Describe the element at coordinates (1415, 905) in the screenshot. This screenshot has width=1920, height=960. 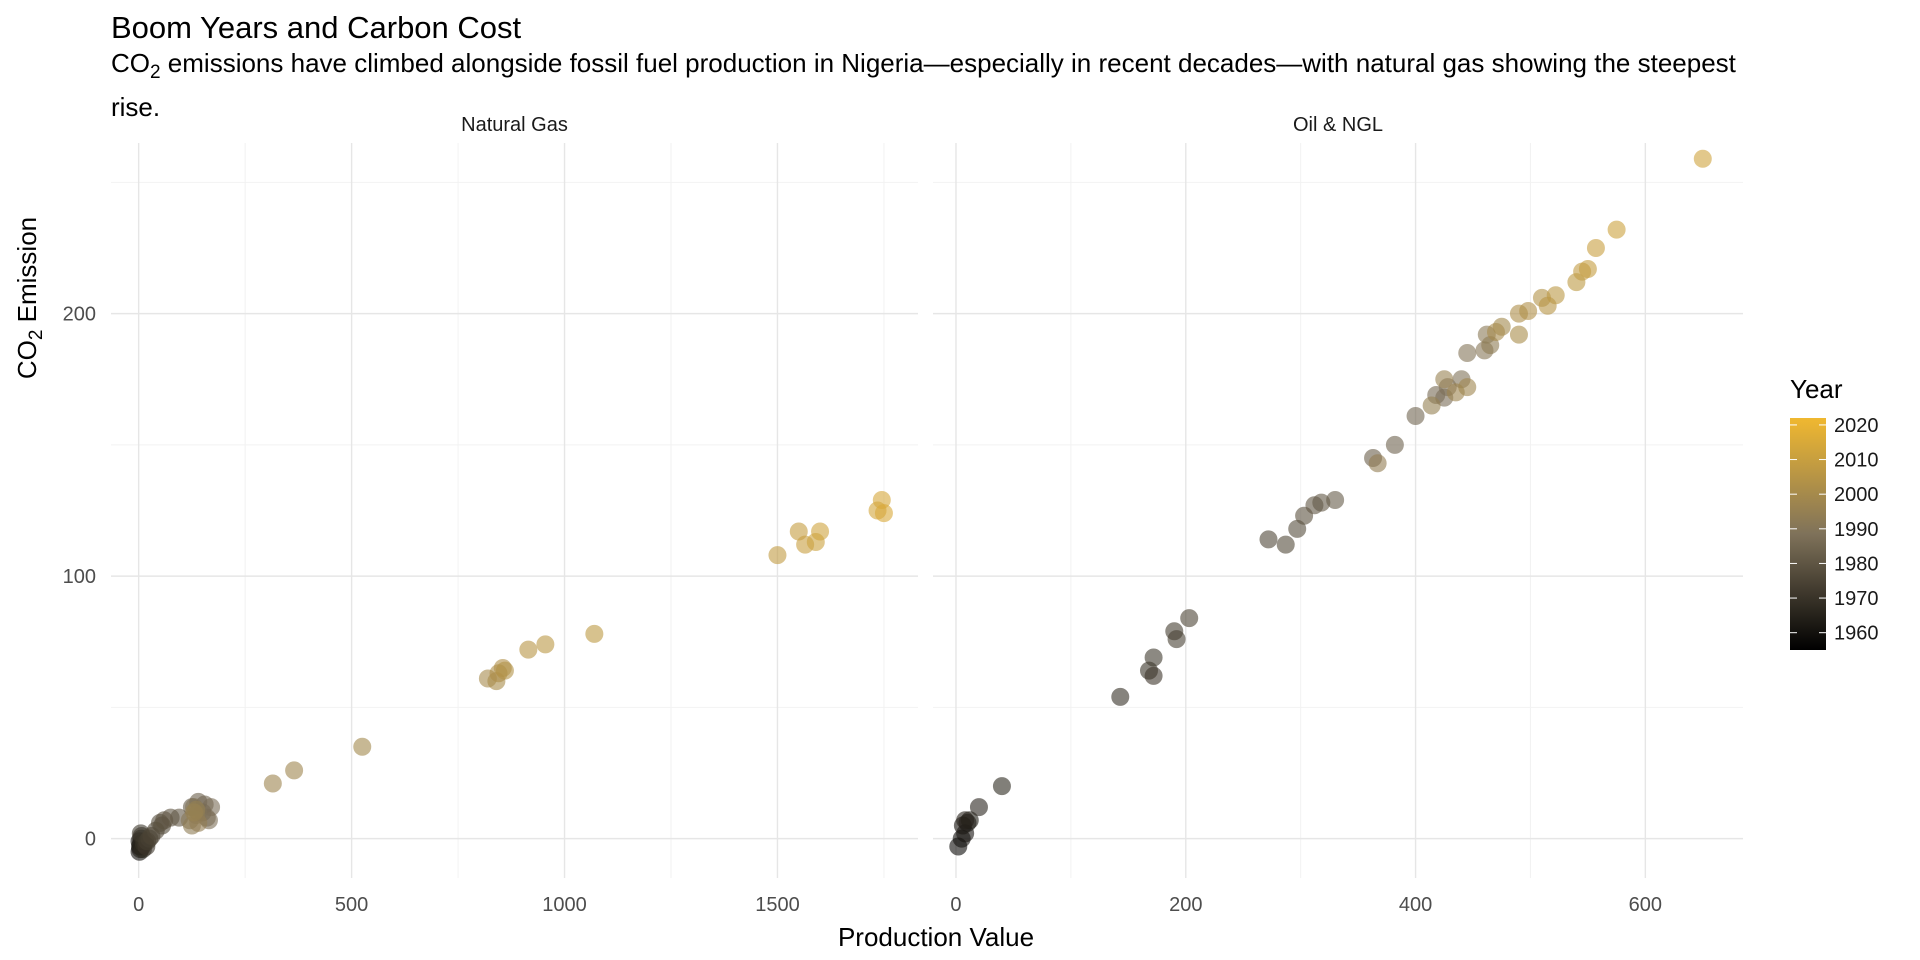
I see `x-tick-label: 400` at that location.